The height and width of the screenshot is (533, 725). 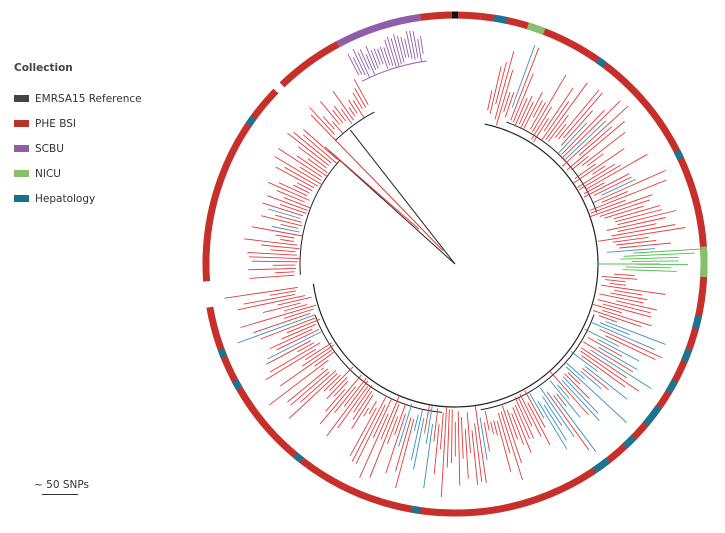 What do you see at coordinates (55, 123) in the screenshot?
I see `legend-label: PHE BSI` at bounding box center [55, 123].